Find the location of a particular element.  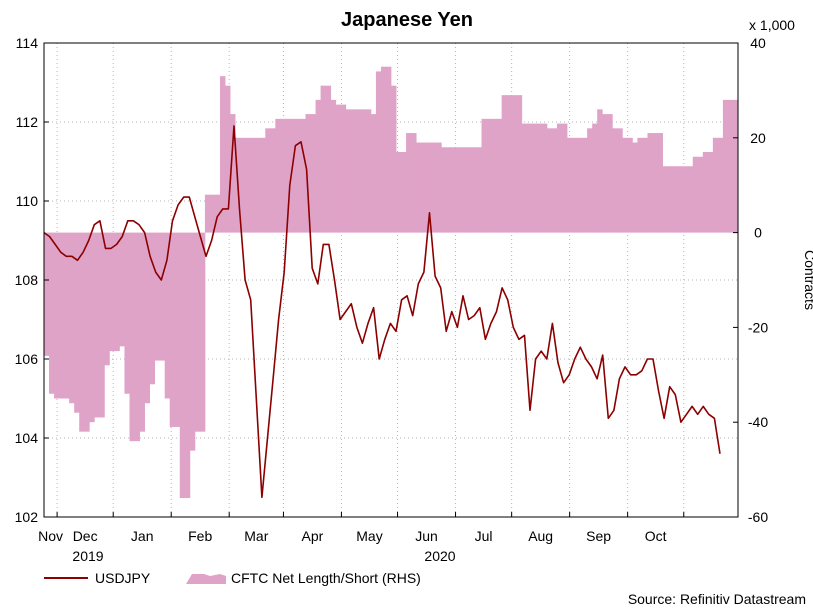

right-tick-label--40: -40 is located at coordinates (758, 422).